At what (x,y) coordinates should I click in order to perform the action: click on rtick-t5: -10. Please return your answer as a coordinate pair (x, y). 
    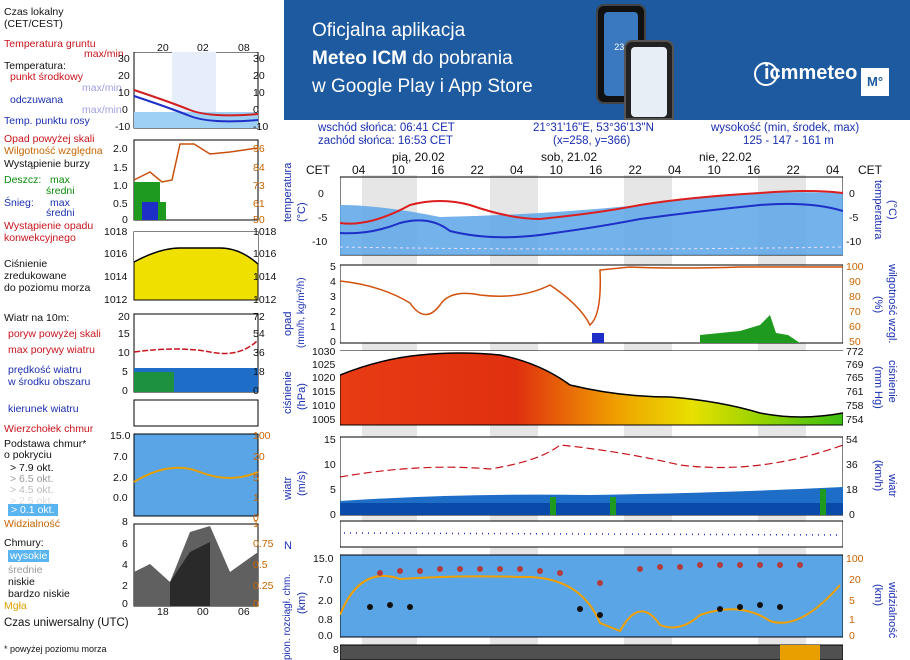
    Looking at the image, I should click on (261, 127).